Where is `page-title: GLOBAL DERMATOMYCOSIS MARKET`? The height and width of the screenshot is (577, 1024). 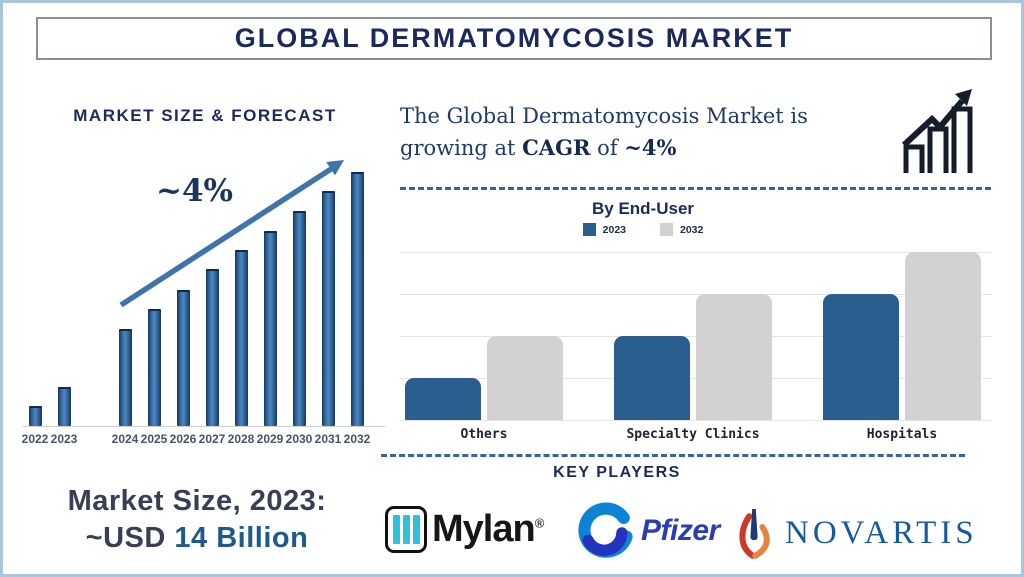 page-title: GLOBAL DERMATOMYCOSIS MARKET is located at coordinates (514, 38).